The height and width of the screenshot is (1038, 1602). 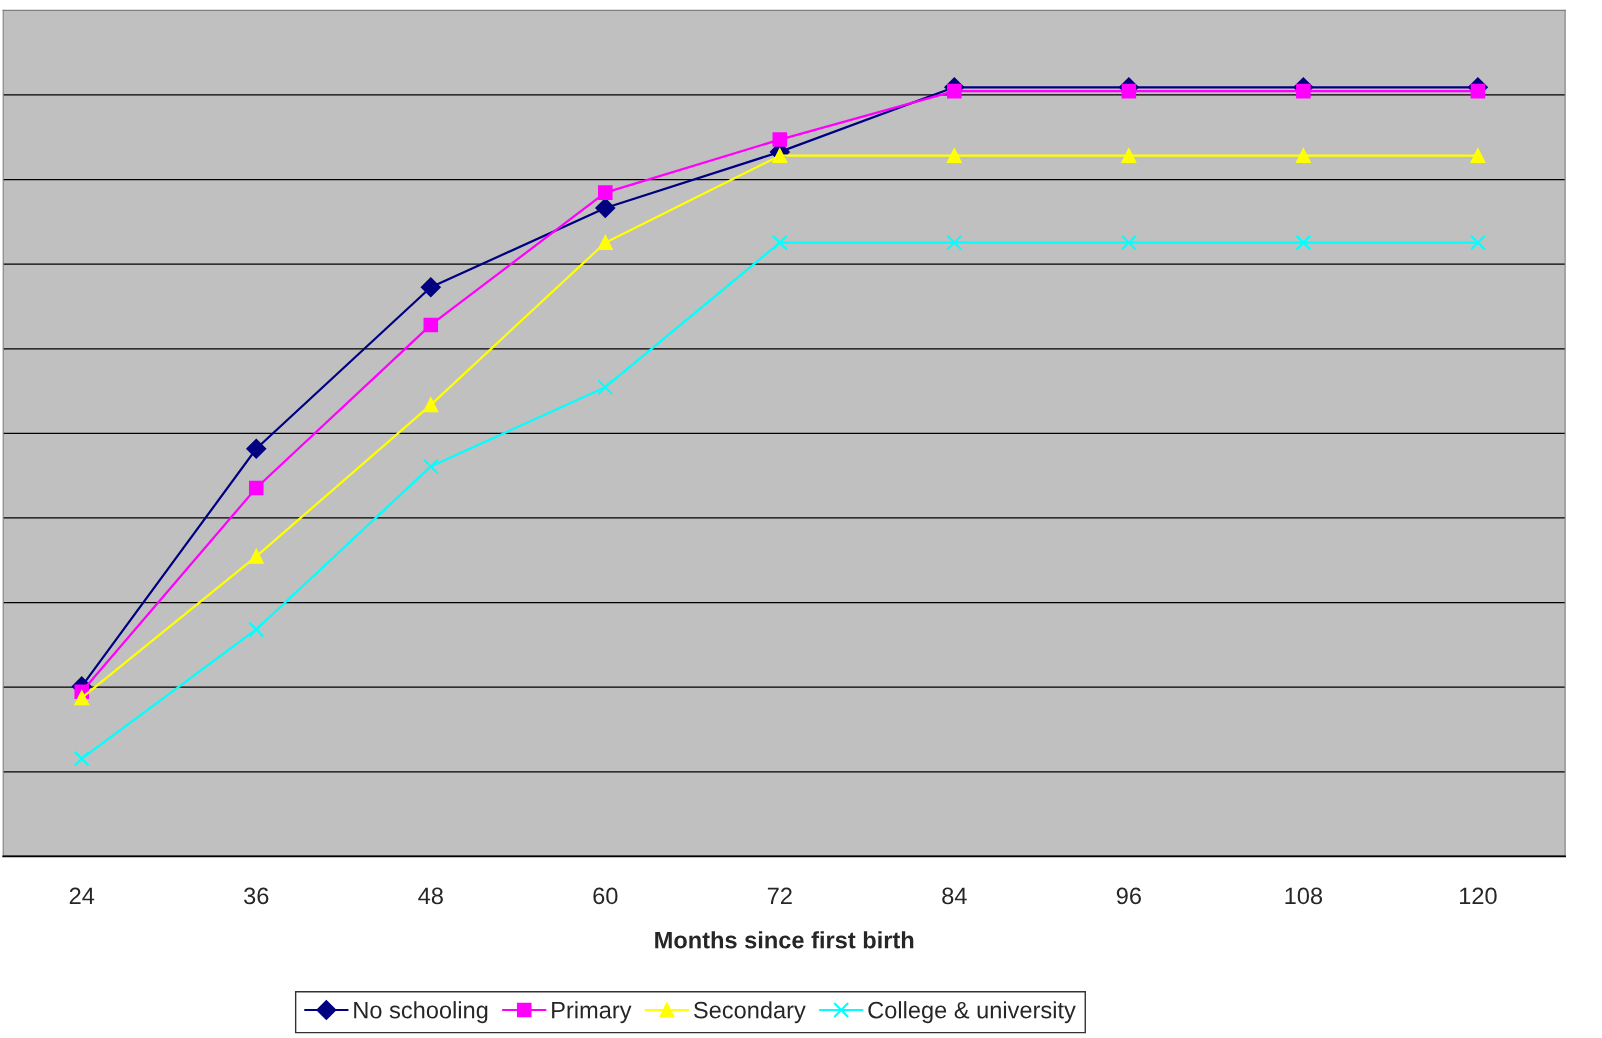 I want to click on x-tick-label: 36, so click(x=256, y=896).